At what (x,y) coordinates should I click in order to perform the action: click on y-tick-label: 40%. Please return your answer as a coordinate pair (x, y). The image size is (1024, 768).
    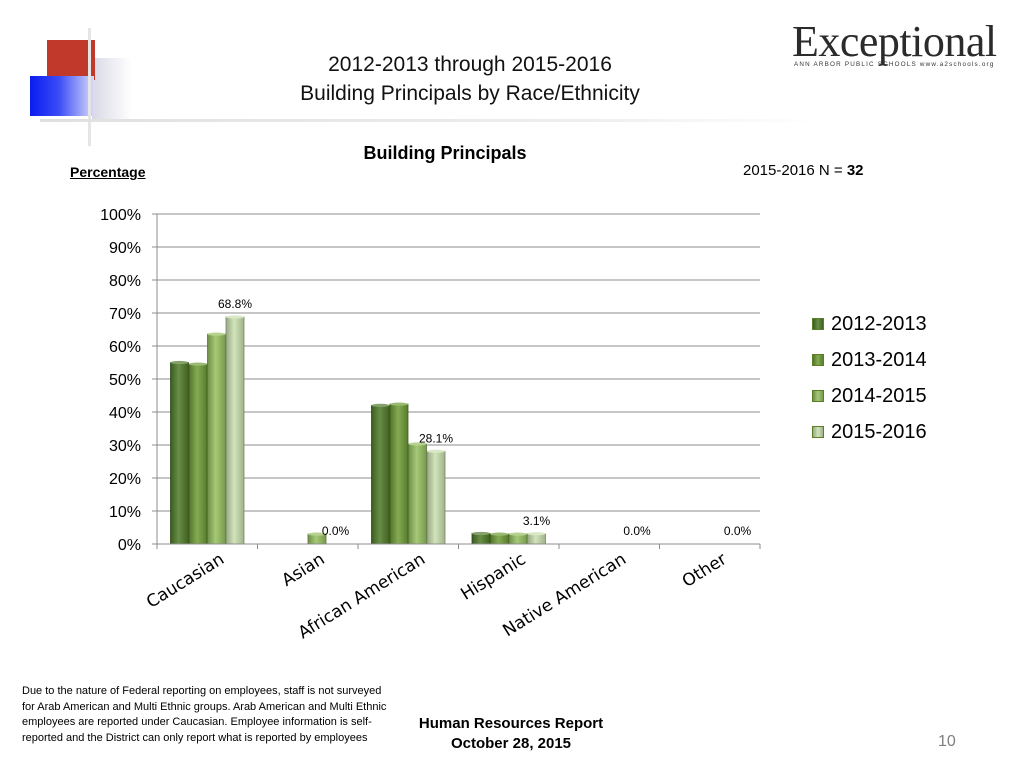
    Looking at the image, I should click on (125, 413).